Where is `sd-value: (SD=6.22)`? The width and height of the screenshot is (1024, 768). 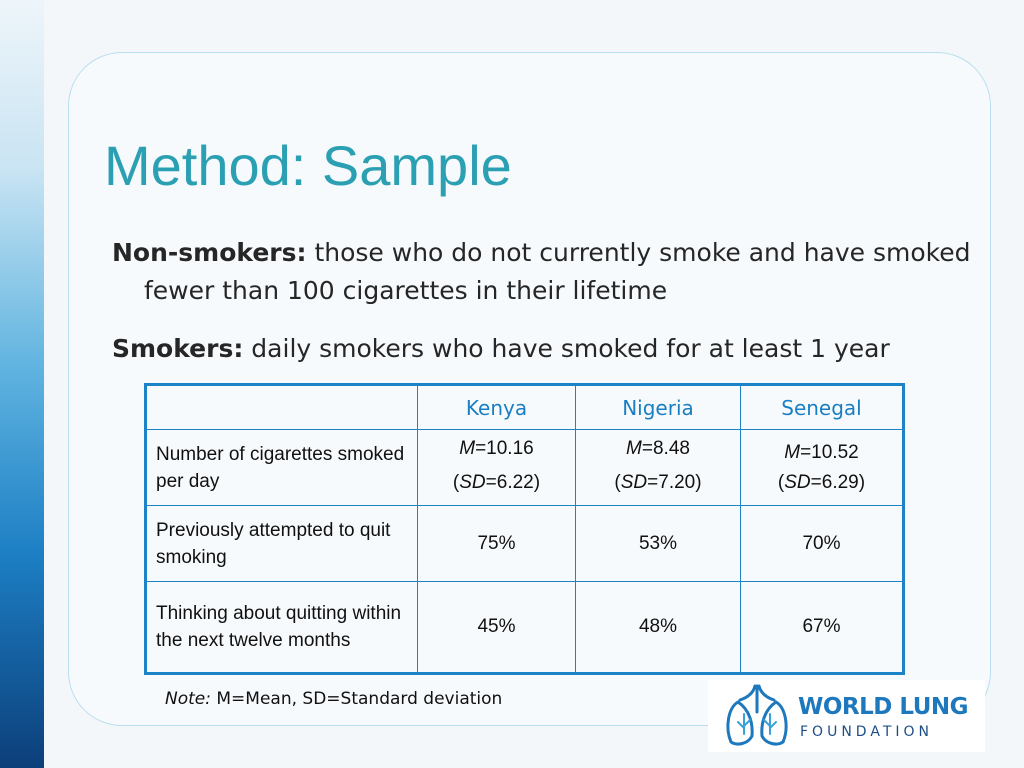 sd-value: (SD=6.22) is located at coordinates (496, 482).